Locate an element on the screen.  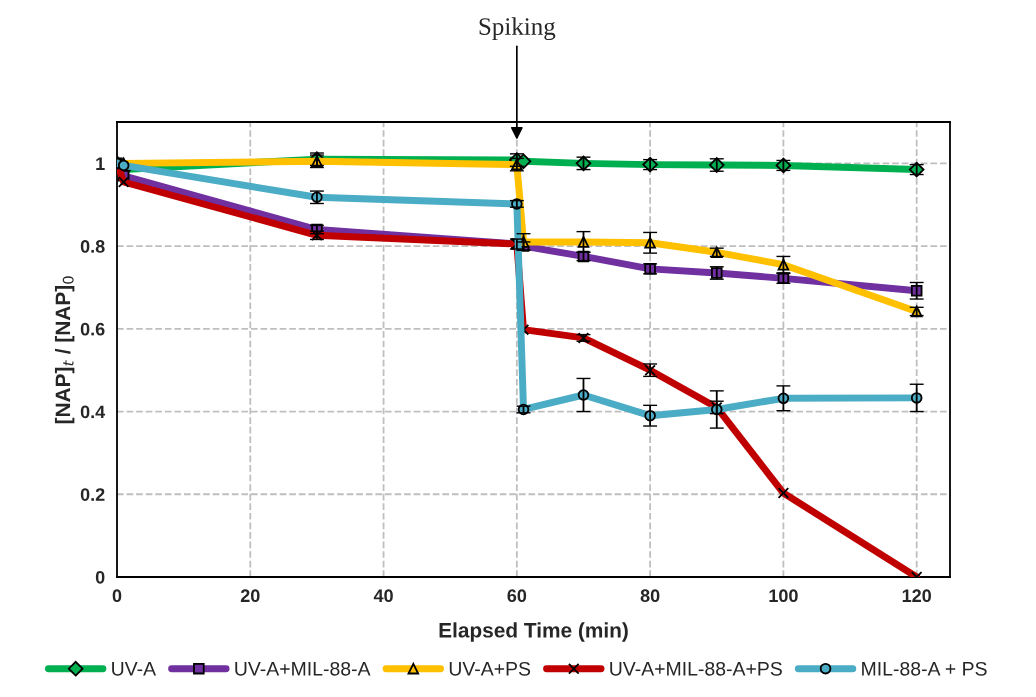
x-tick-label: 20 is located at coordinates (250, 596).